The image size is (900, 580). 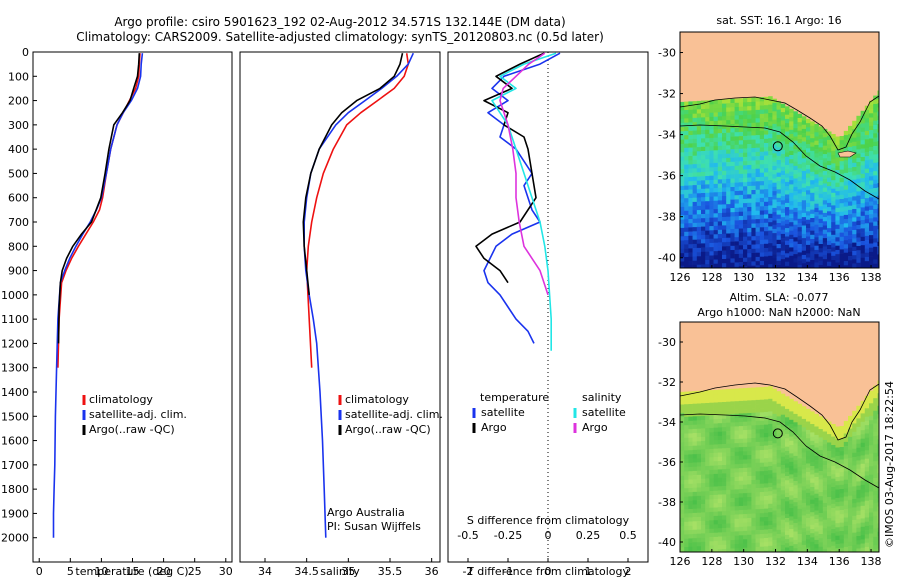 I want to click on salinity-annotation-line2: PI: Susan Wijffels, so click(x=374, y=526).